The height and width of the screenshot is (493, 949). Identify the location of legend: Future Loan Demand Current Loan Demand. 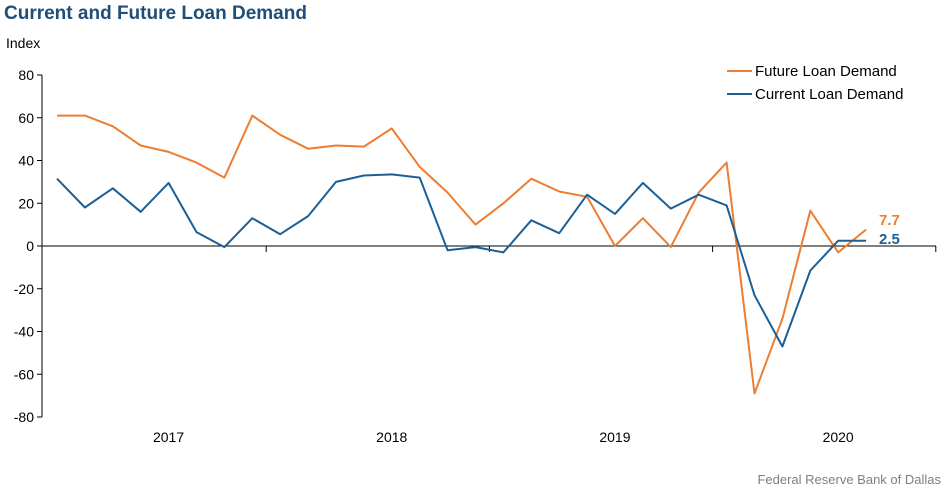
(815, 83).